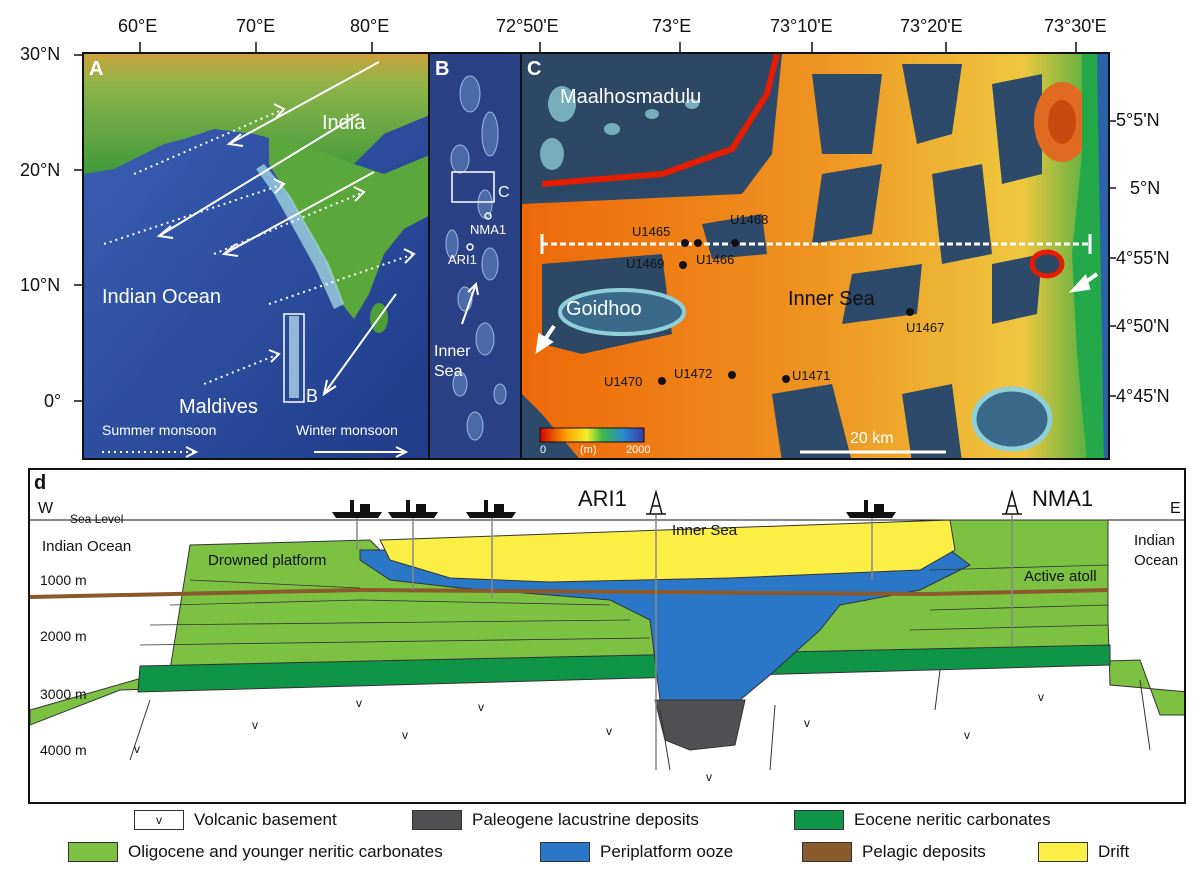 The image size is (1200, 884). Describe the element at coordinates (786, 379) in the screenshot. I see `site-marker-u1471` at that location.